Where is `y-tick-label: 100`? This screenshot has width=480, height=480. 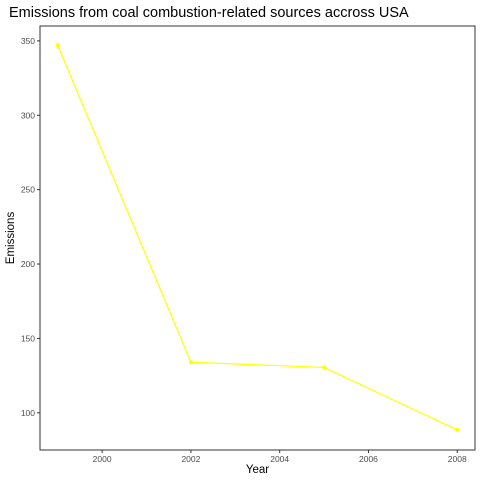
y-tick-label: 100 is located at coordinates (28, 413).